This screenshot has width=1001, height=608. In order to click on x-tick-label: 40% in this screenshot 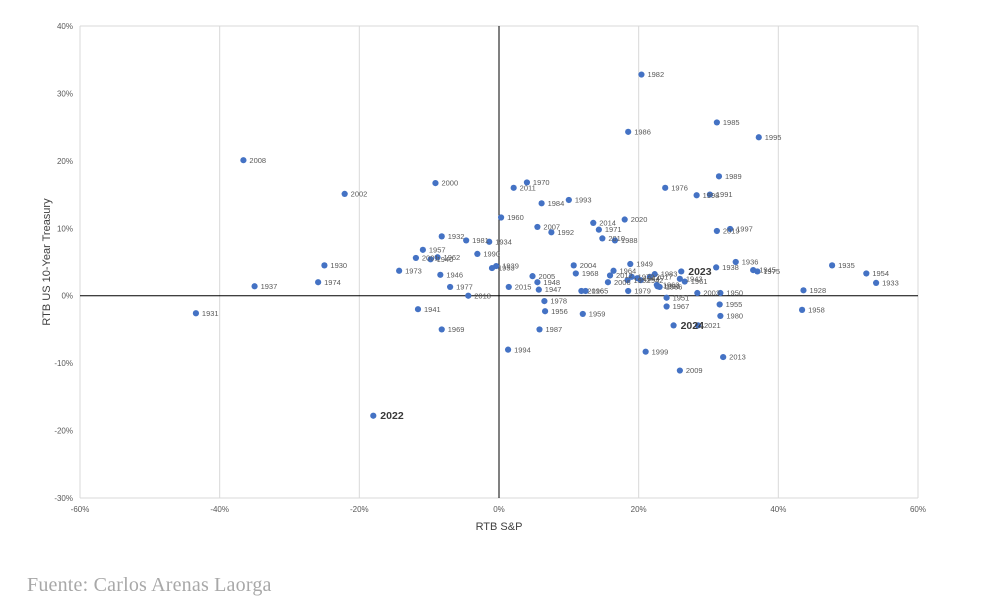, I will do `click(778, 509)`.